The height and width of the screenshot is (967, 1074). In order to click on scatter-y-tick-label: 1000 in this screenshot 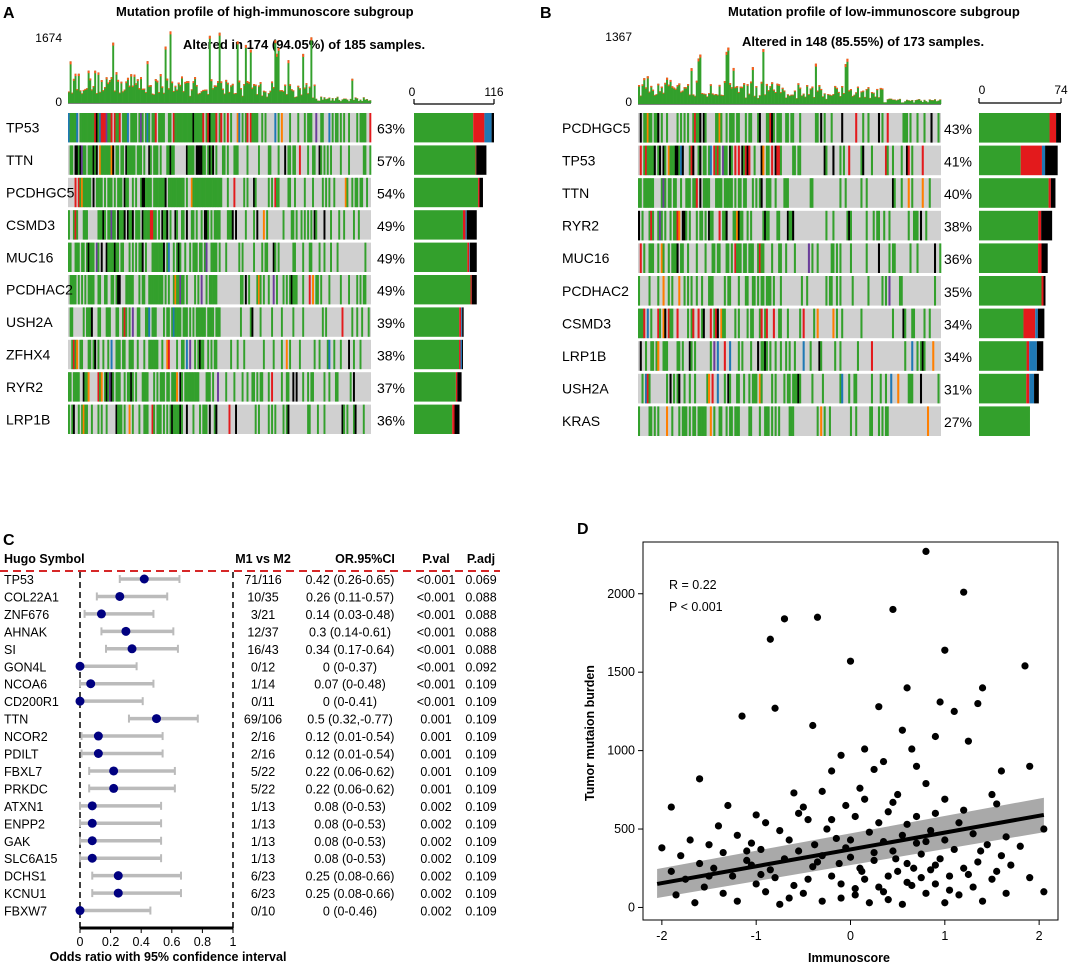, I will do `click(621, 751)`.